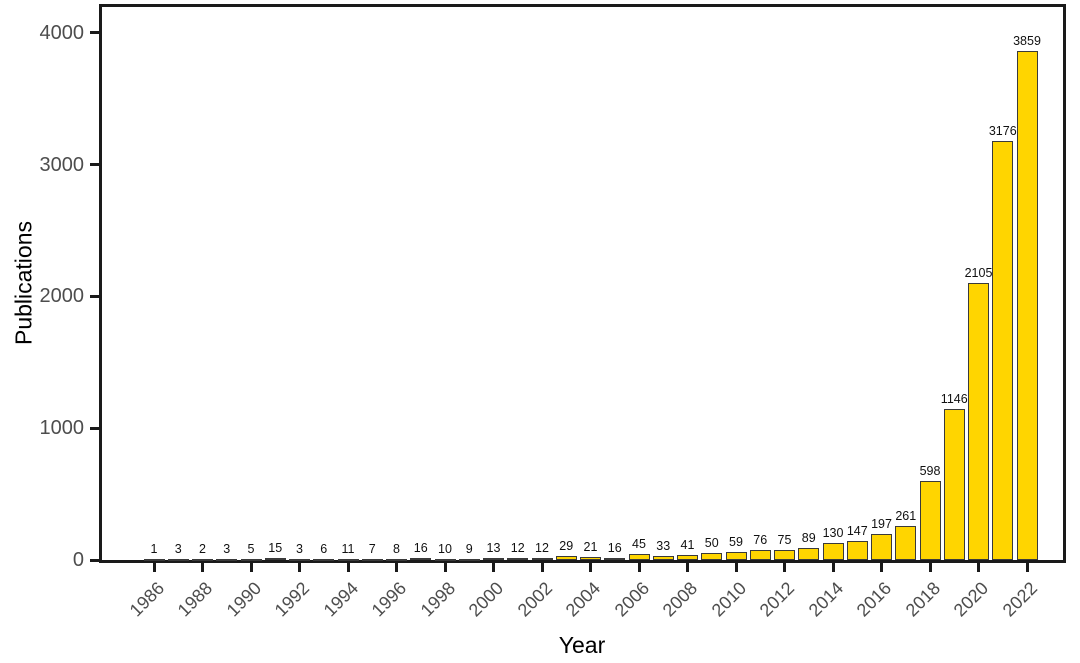 The height and width of the screenshot is (663, 1080). What do you see at coordinates (954, 484) in the screenshot?
I see `bar-2019` at bounding box center [954, 484].